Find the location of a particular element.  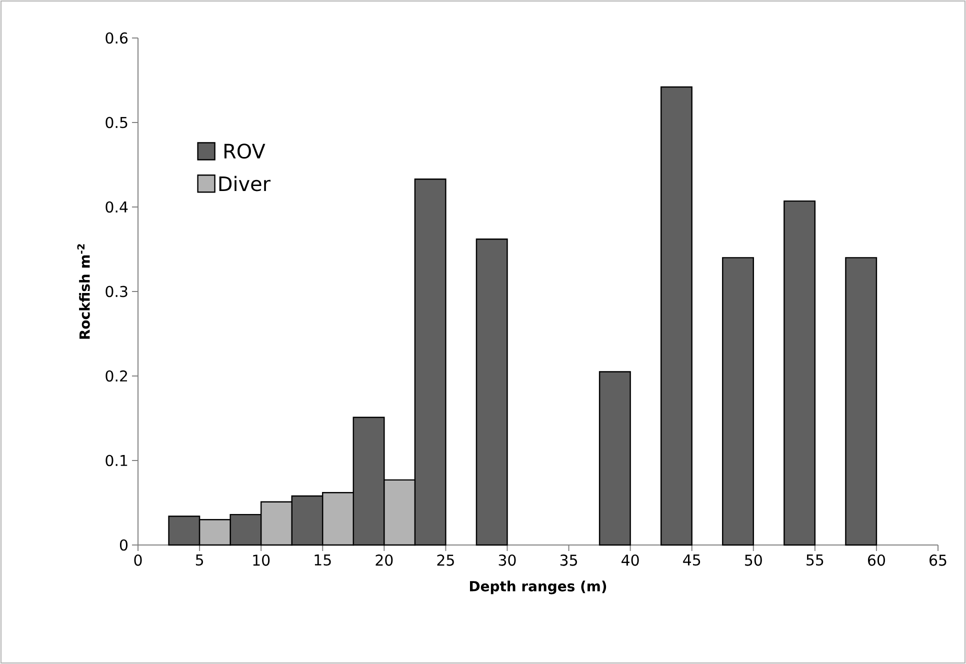

x-tick-label: 40 is located at coordinates (630, 560).